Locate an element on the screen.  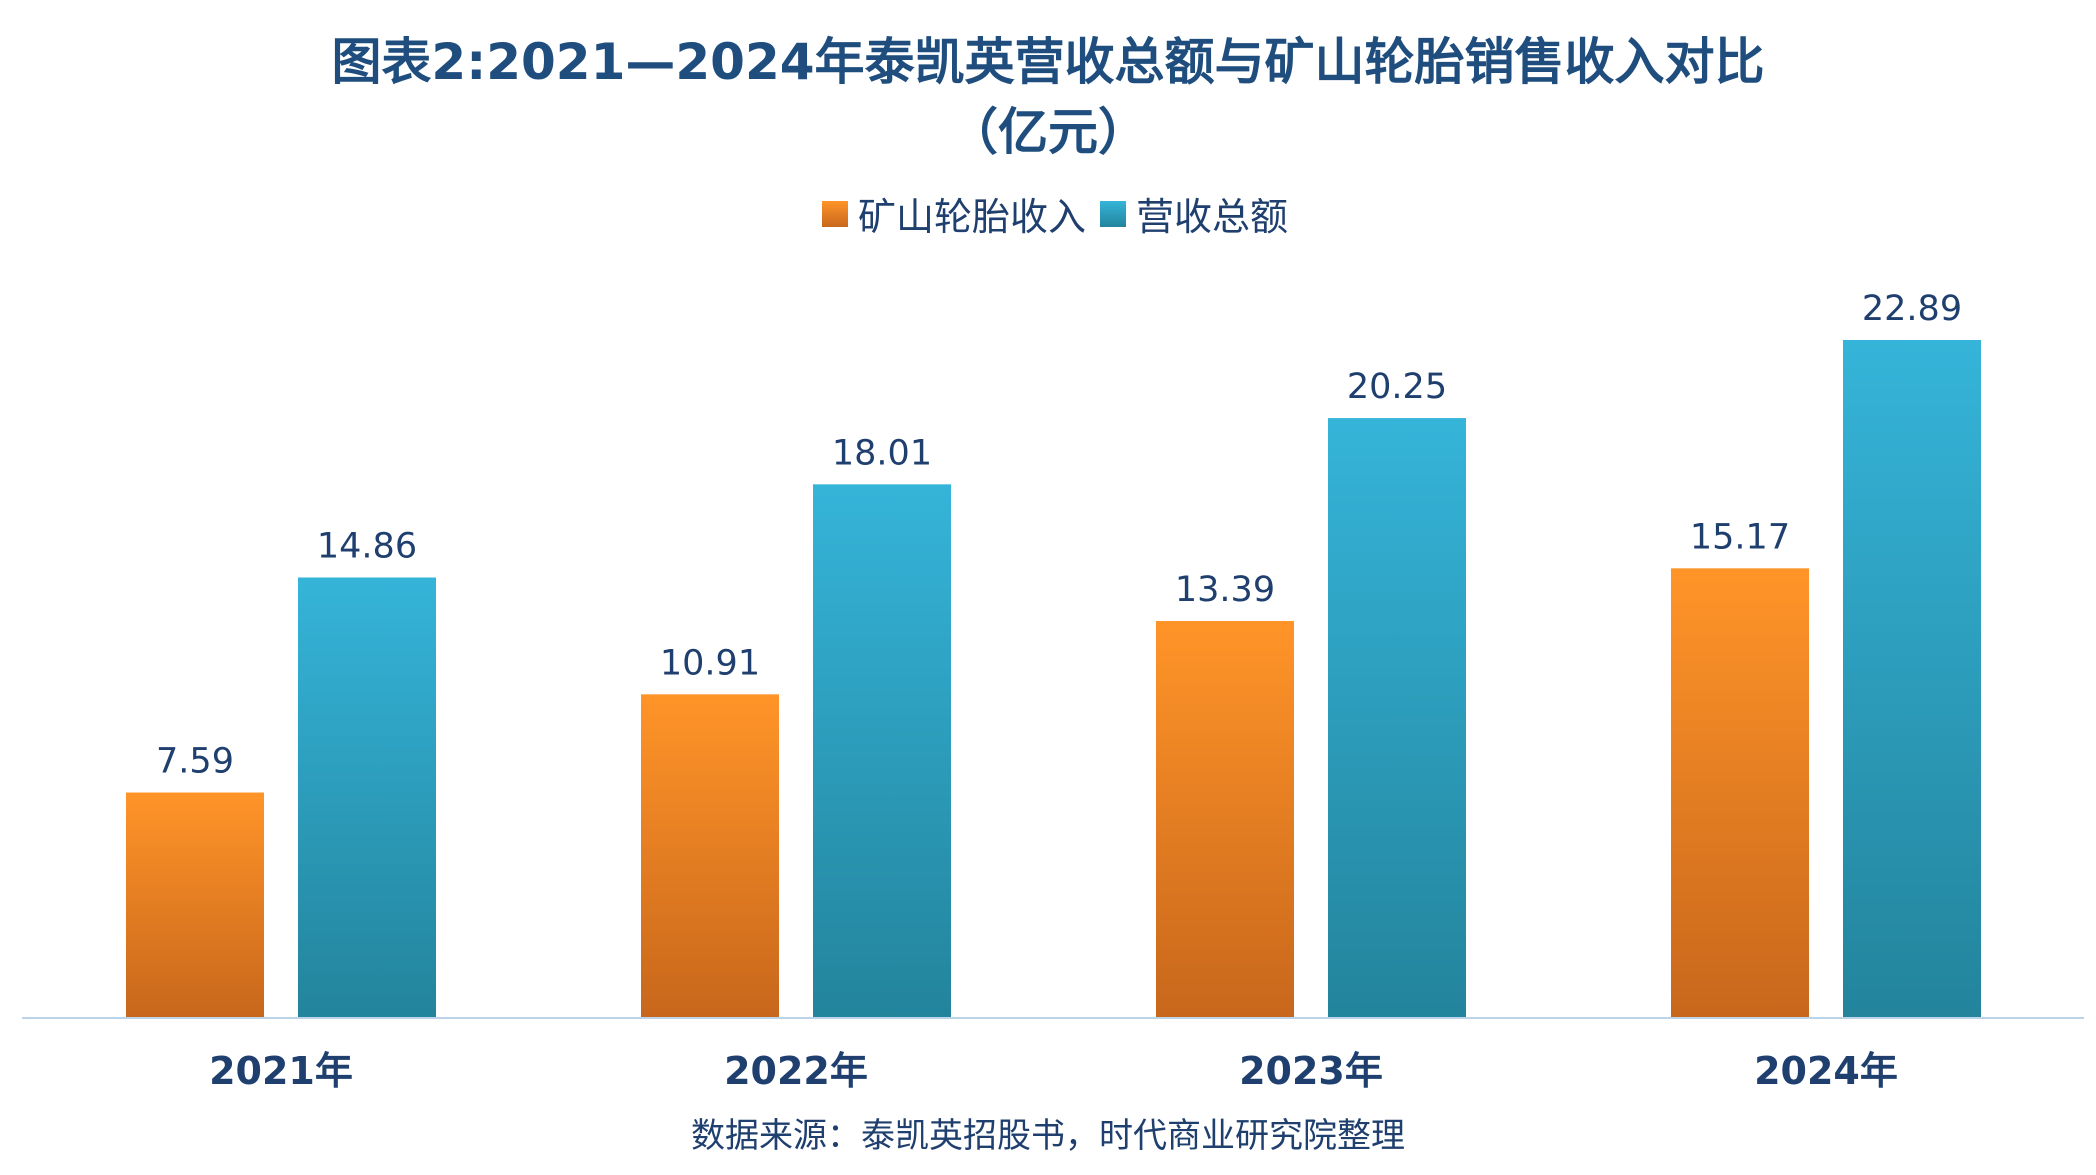
category-label: 2022年 is located at coordinates (796, 1071).